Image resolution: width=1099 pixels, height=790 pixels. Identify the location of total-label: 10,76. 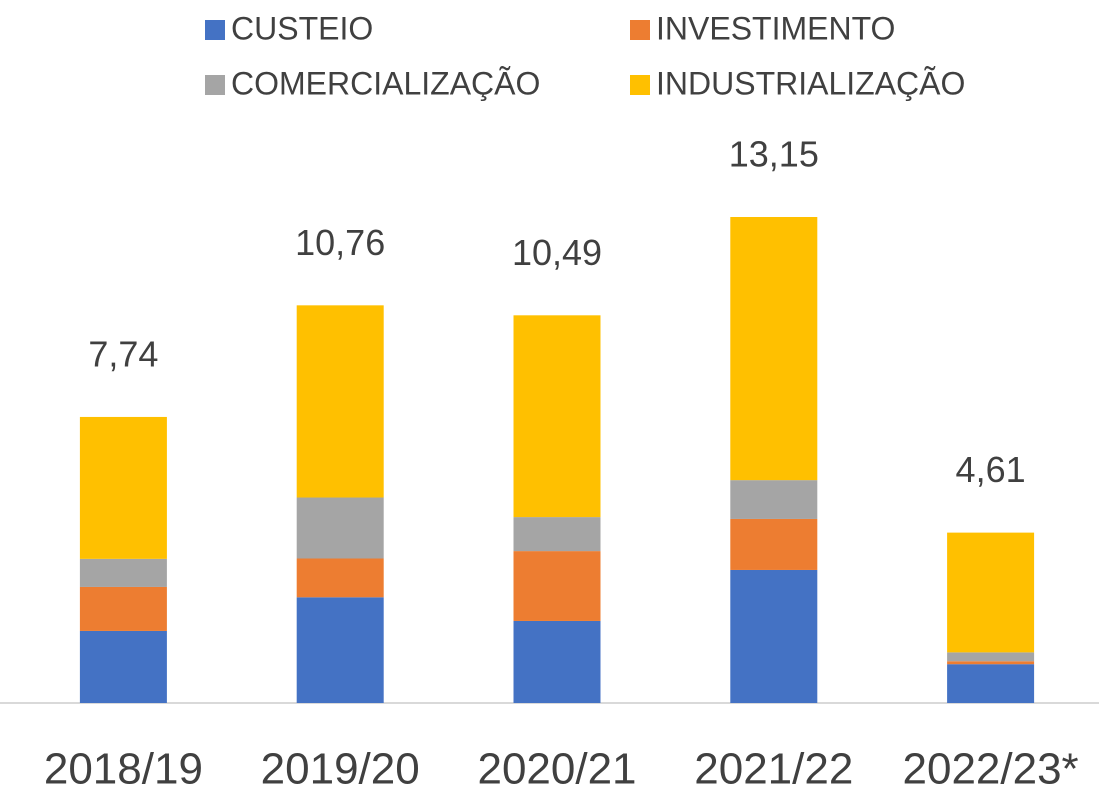
(340, 242).